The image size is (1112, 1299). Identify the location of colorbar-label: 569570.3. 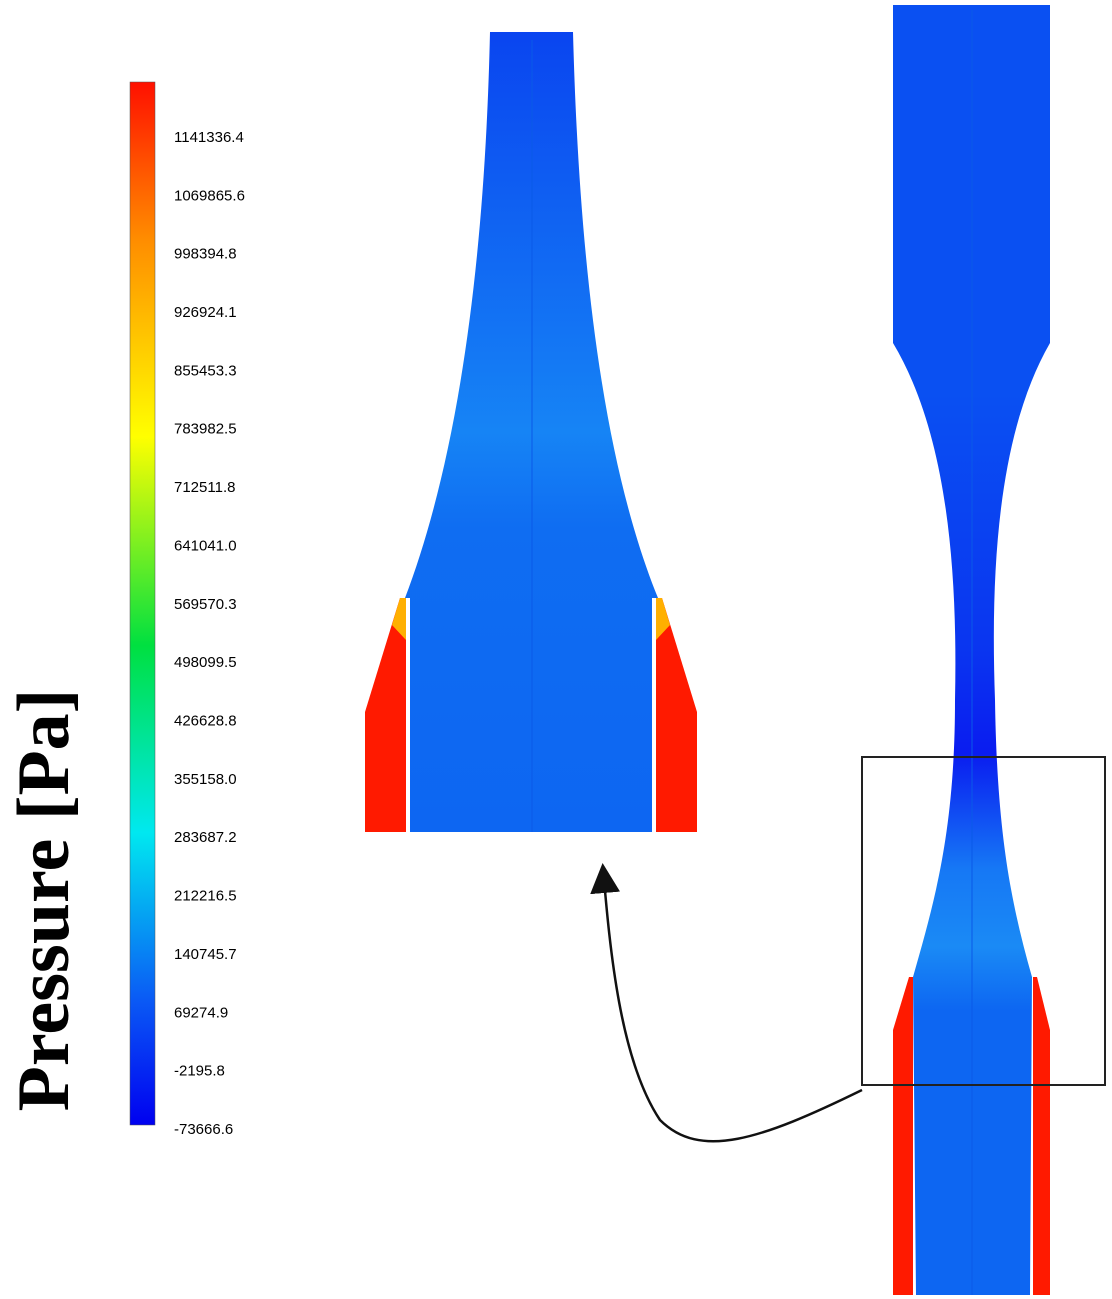
(205, 604).